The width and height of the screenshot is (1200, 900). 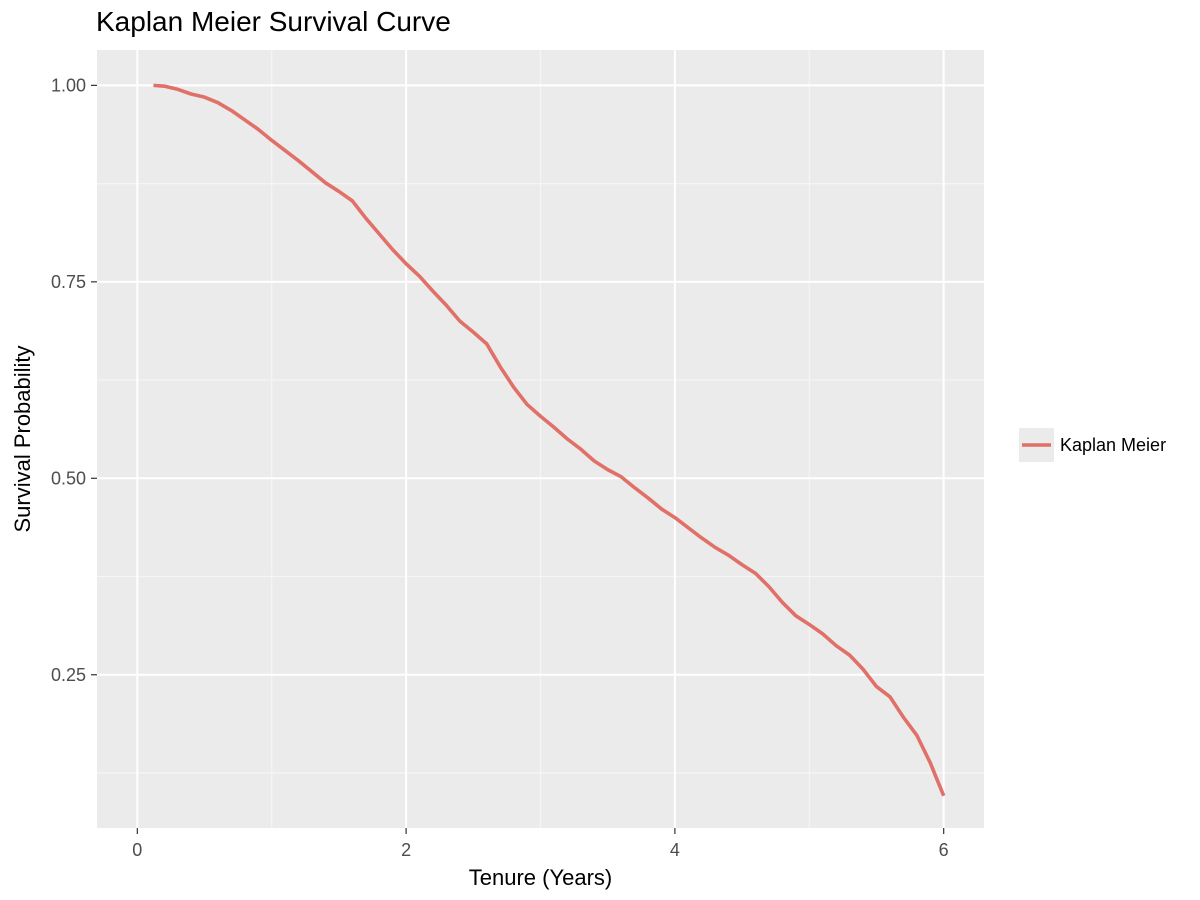 I want to click on x-tick-label: 2, so click(x=406, y=850).